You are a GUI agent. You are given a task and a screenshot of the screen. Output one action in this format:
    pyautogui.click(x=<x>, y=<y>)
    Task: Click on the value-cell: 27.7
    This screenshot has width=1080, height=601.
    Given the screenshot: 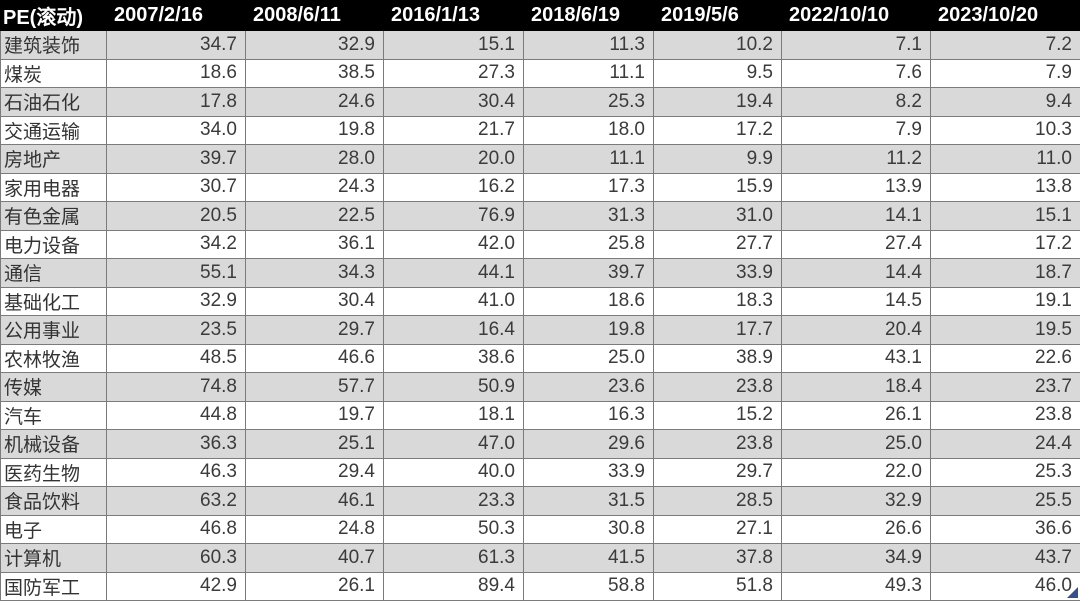 What is the action you would take?
    pyautogui.click(x=717, y=244)
    